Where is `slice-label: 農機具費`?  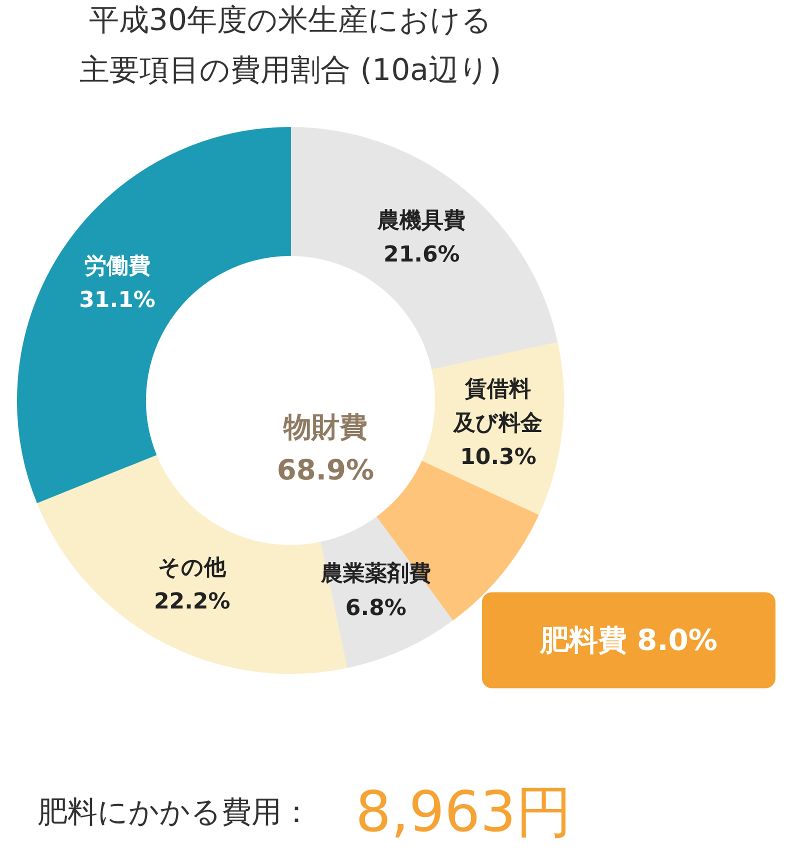
slice-label: 農機具費 is located at coordinates (421, 221).